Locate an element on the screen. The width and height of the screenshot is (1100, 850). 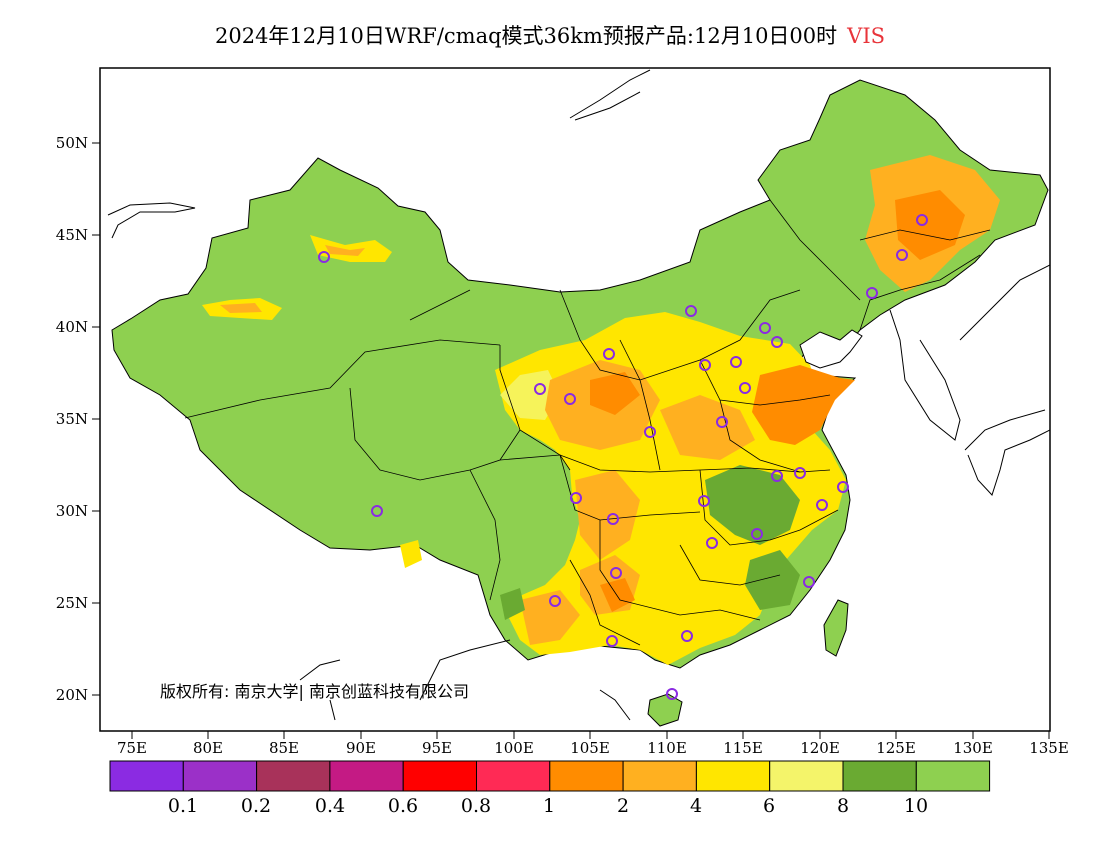
lon-label-125: 125E is located at coordinates (896, 748).